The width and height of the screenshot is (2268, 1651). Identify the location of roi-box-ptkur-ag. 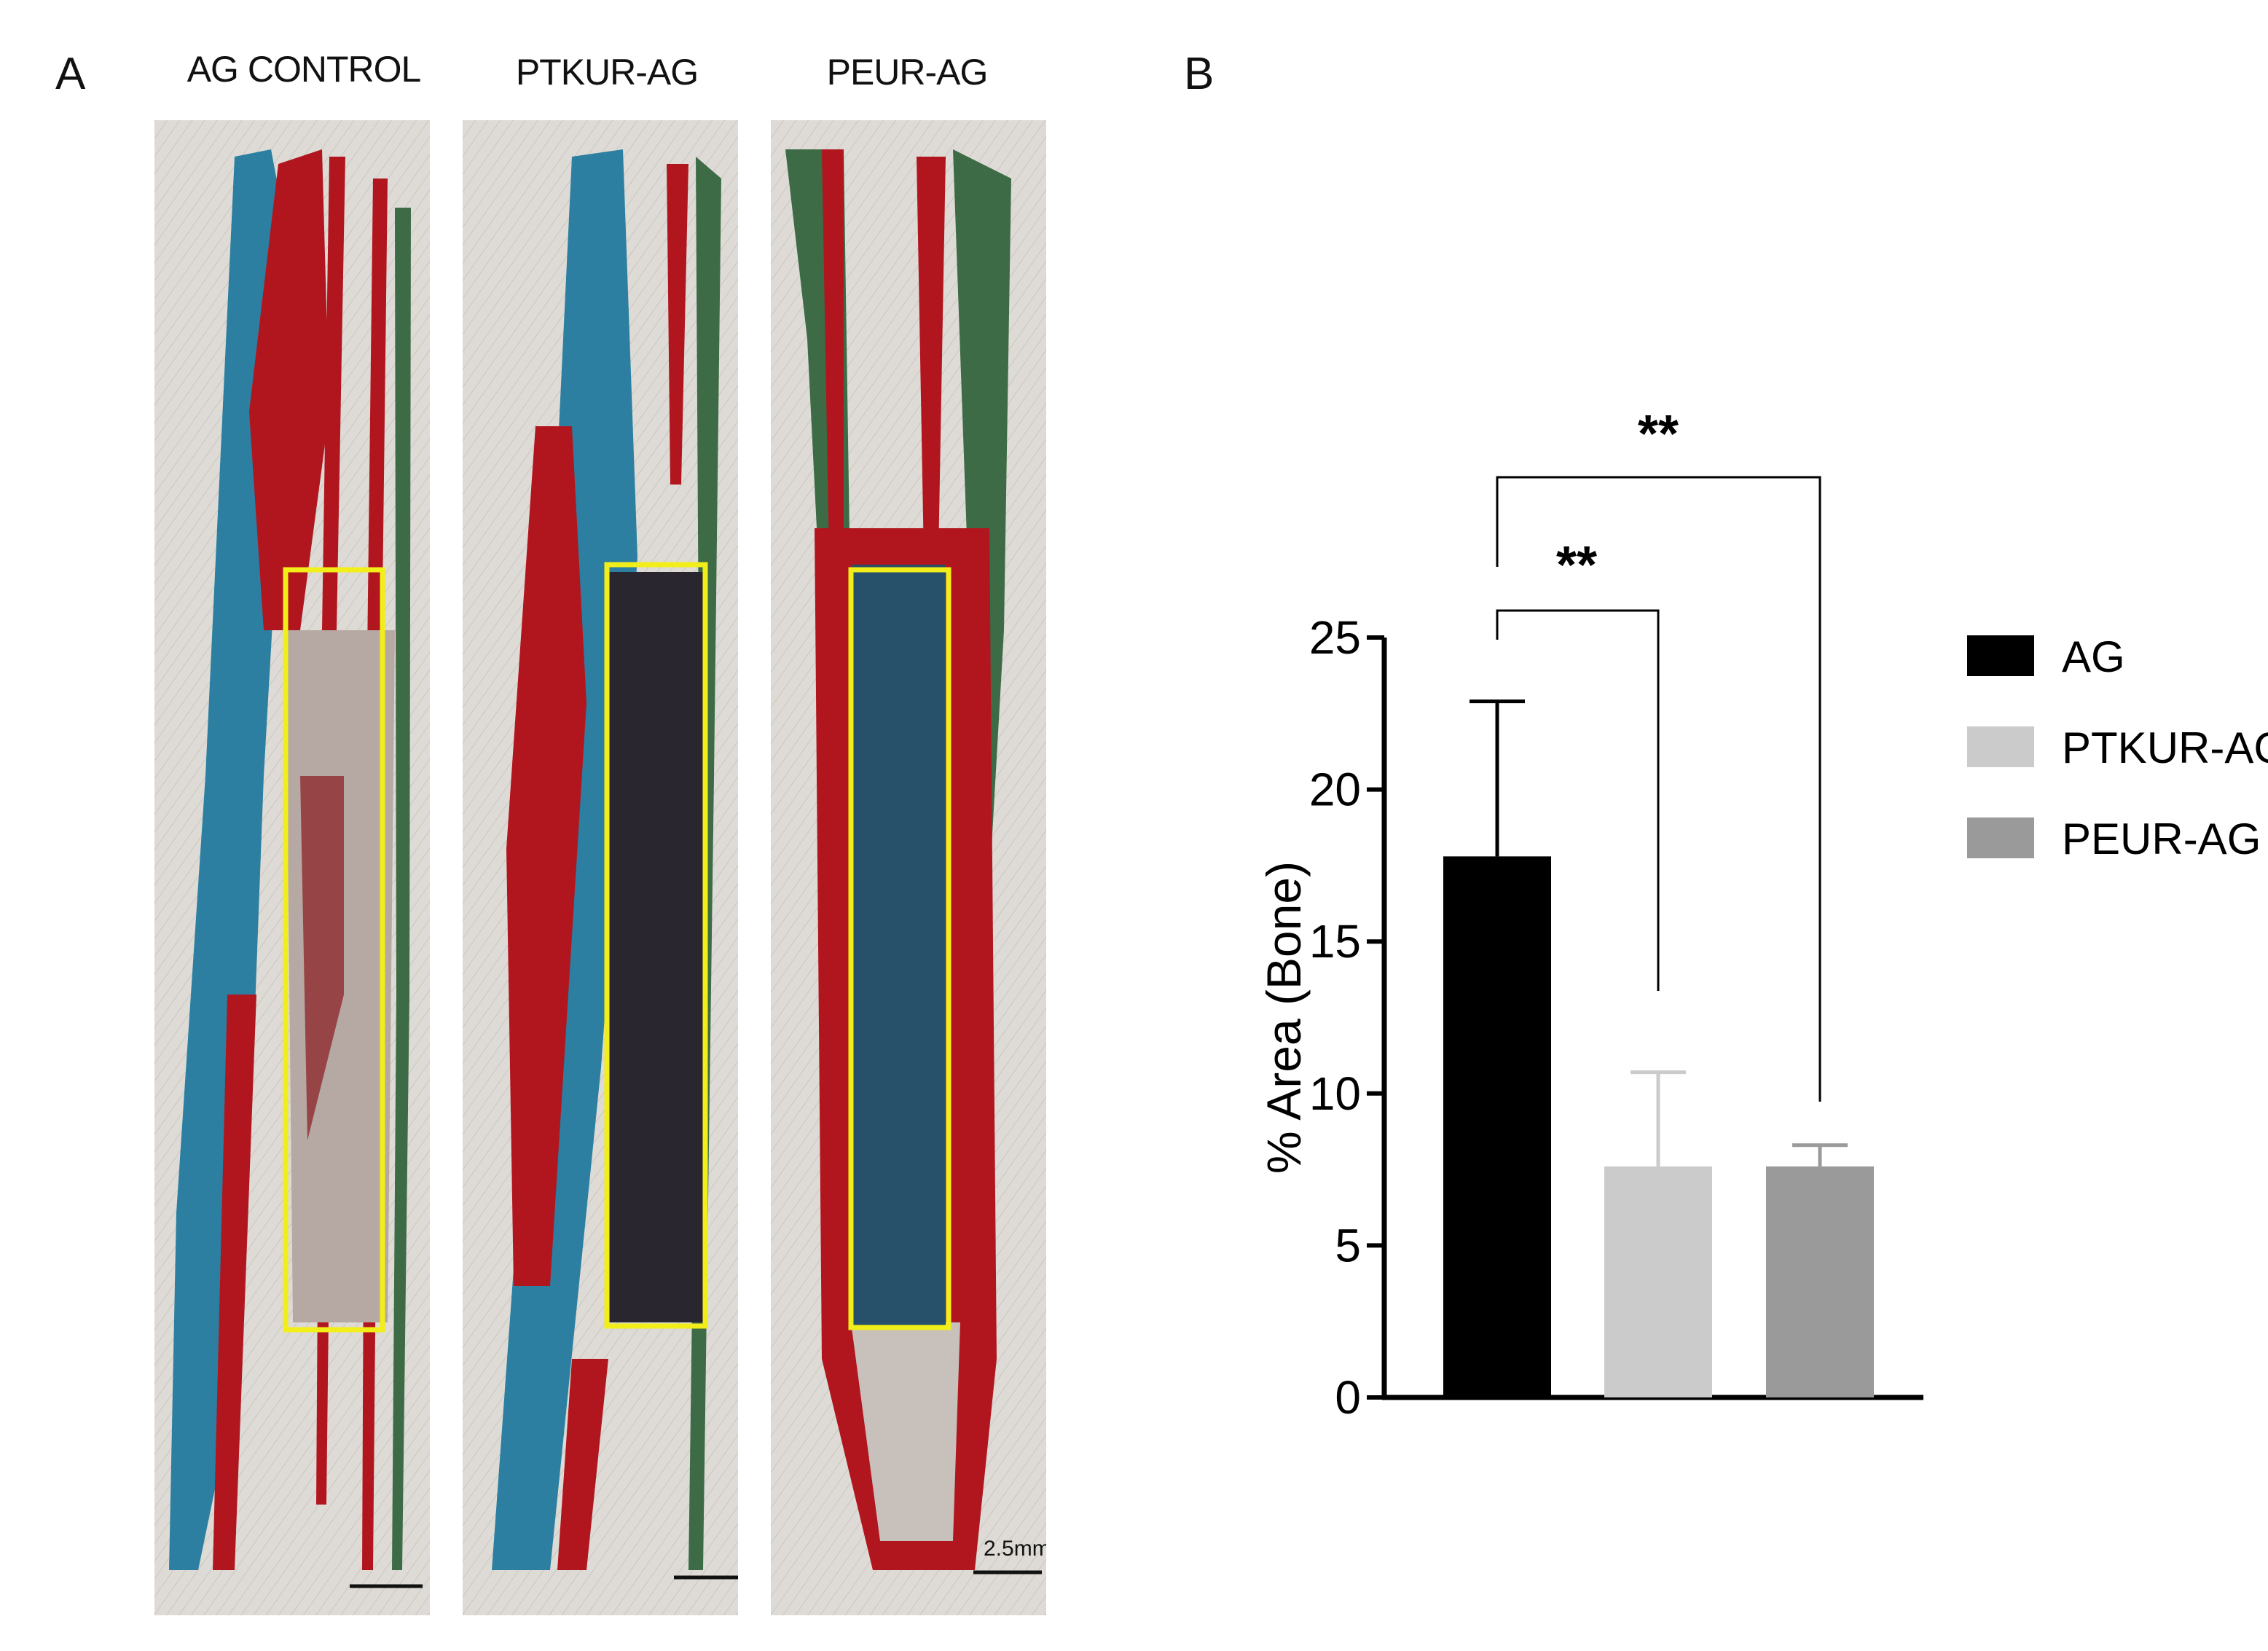
(656, 945).